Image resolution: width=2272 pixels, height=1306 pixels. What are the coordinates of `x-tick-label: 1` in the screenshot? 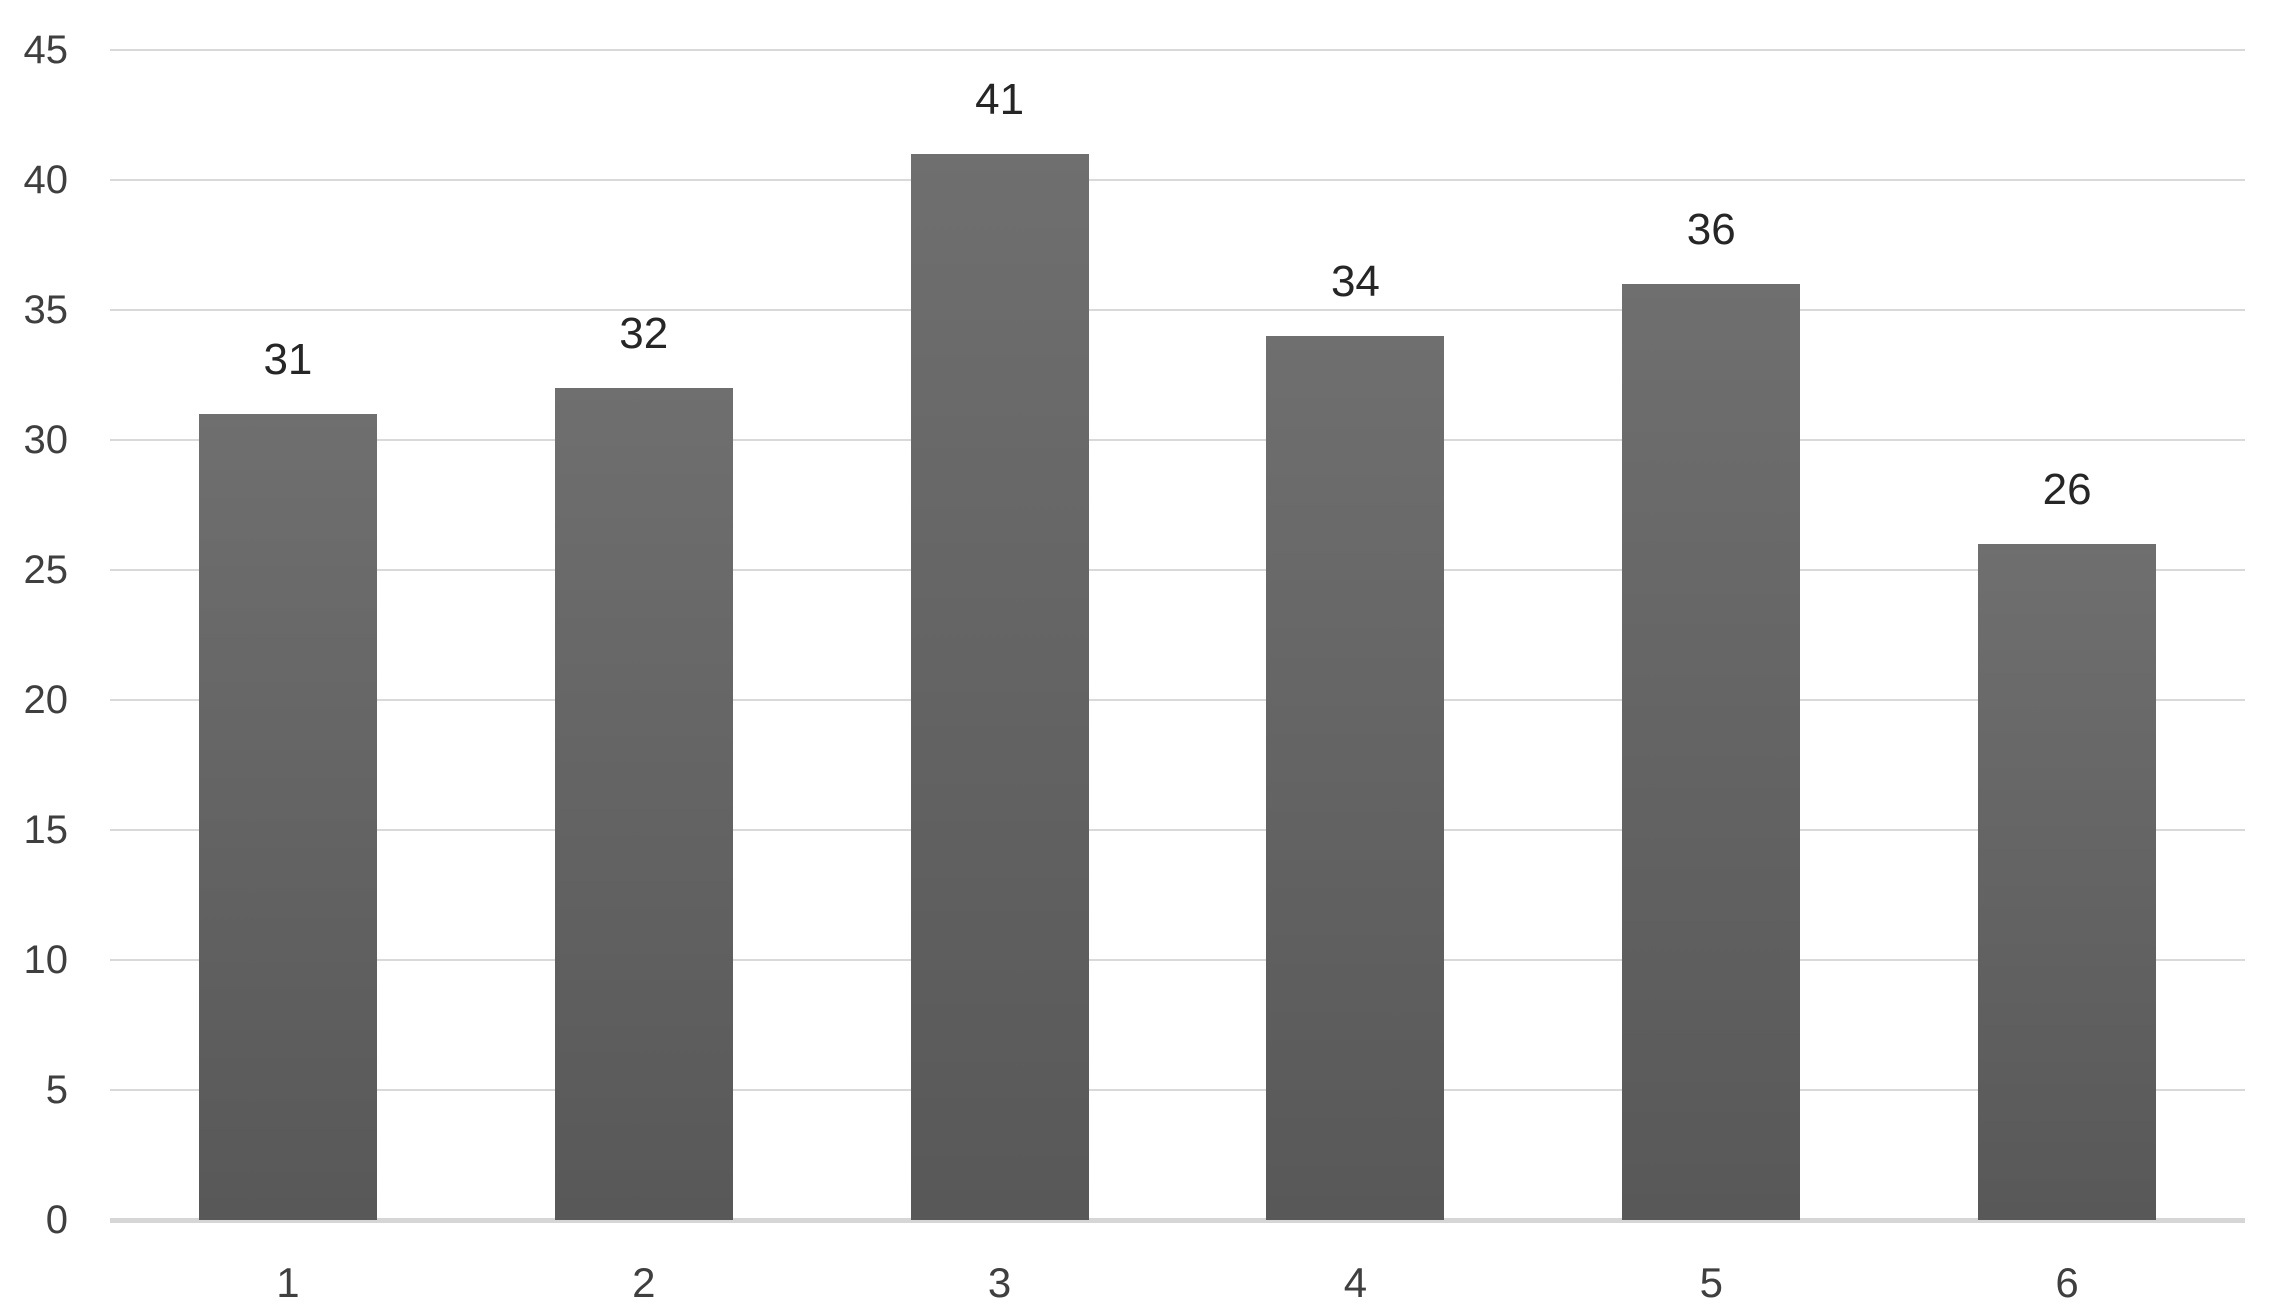 It's located at (288, 1282).